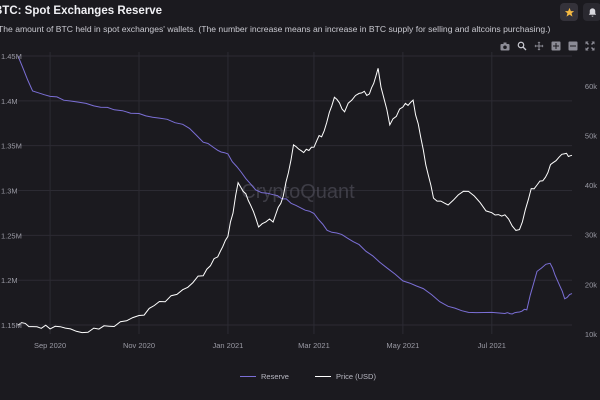 This screenshot has height=400, width=600. What do you see at coordinates (591, 334) in the screenshot?
I see `y-right-tick-label: 10k` at bounding box center [591, 334].